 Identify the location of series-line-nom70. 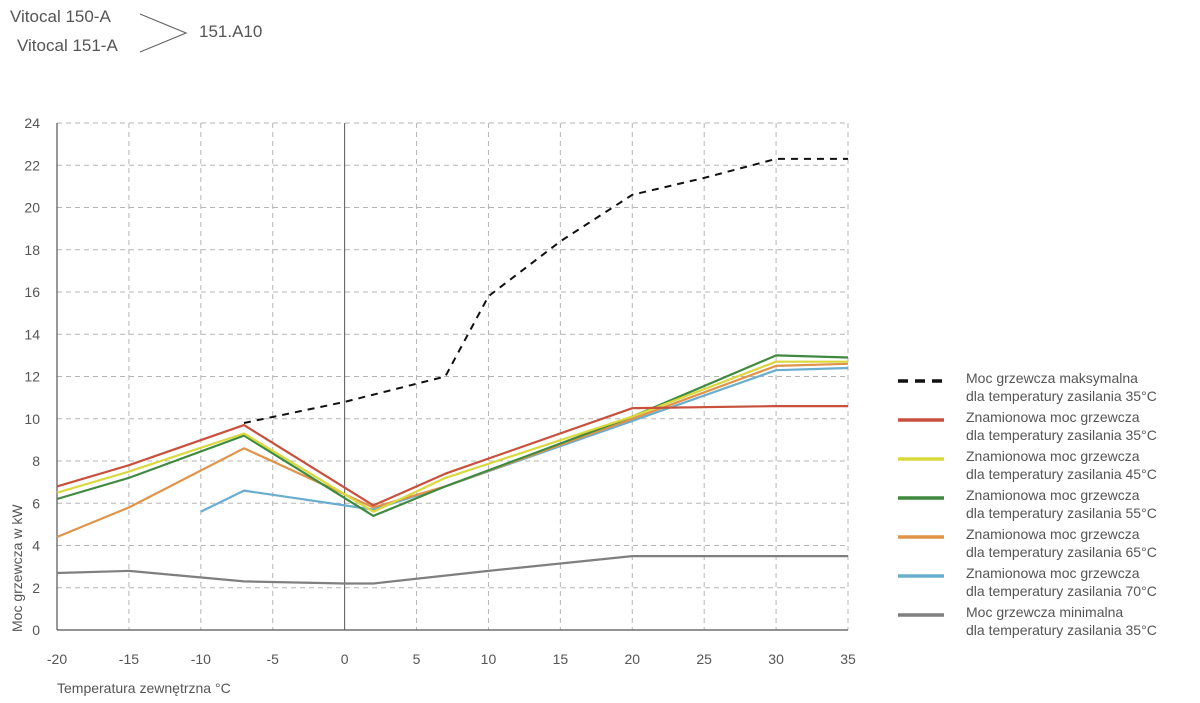
(524, 439).